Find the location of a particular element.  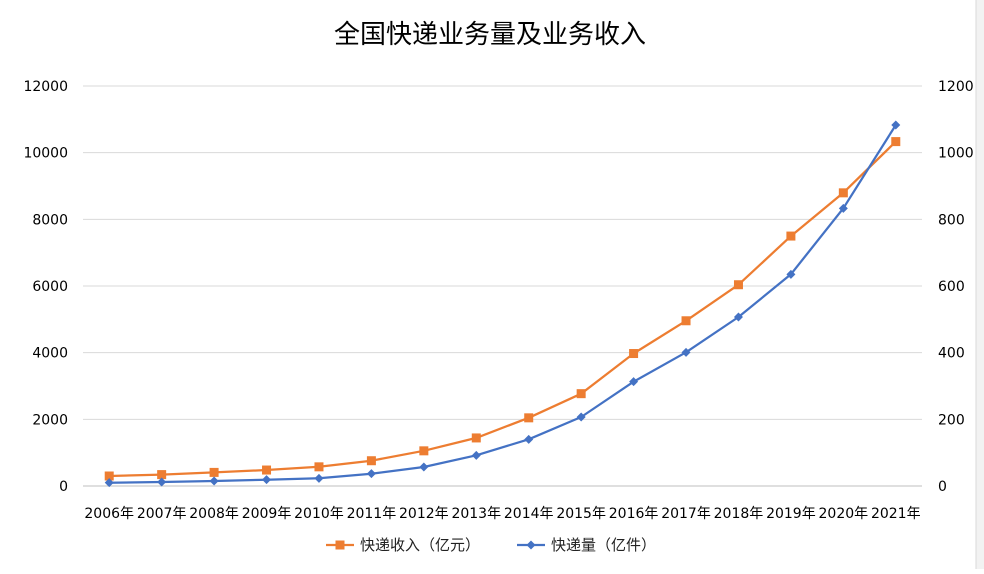

x-tick-label: 2007年 is located at coordinates (162, 514).